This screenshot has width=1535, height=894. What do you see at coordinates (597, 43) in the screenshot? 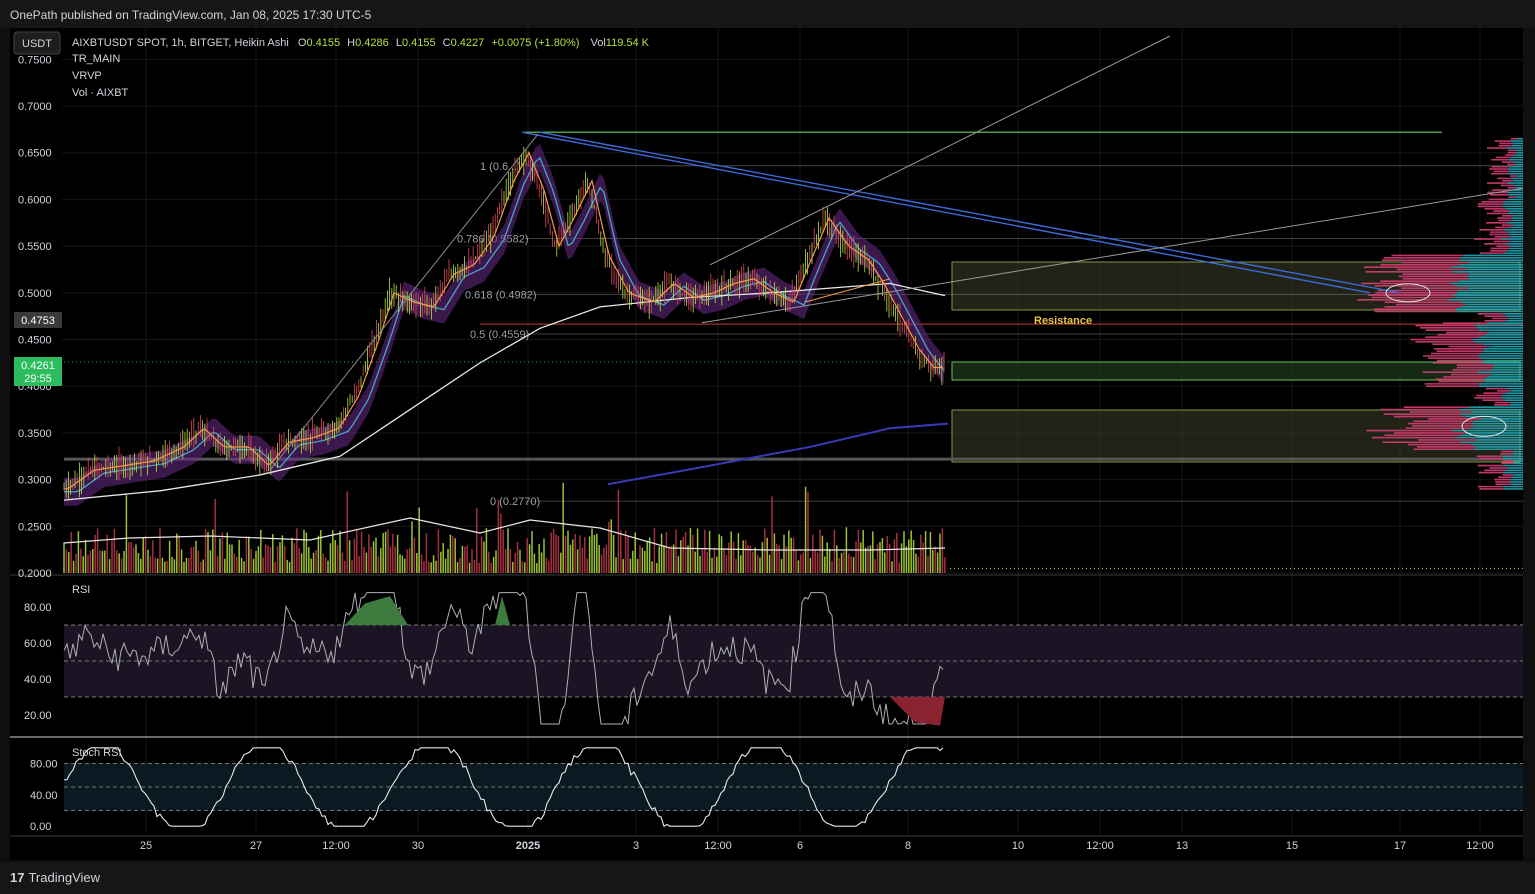
I see `volume-label: Vol` at bounding box center [597, 43].